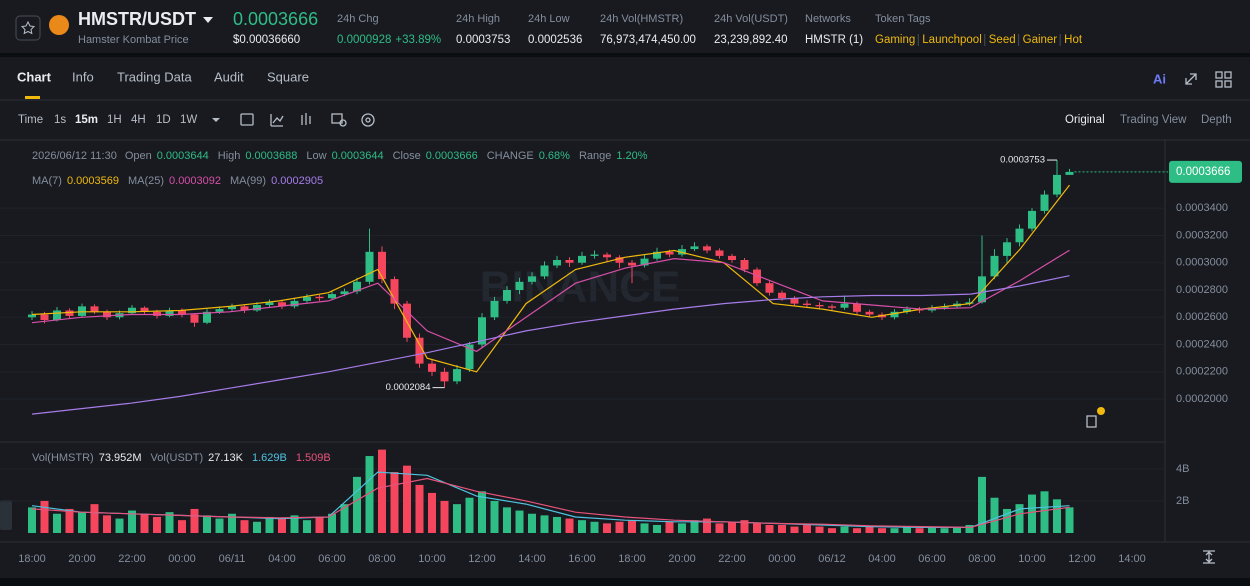 This screenshot has height=586, width=1250. I want to click on legend-value: 0.0003092, so click(195, 181).